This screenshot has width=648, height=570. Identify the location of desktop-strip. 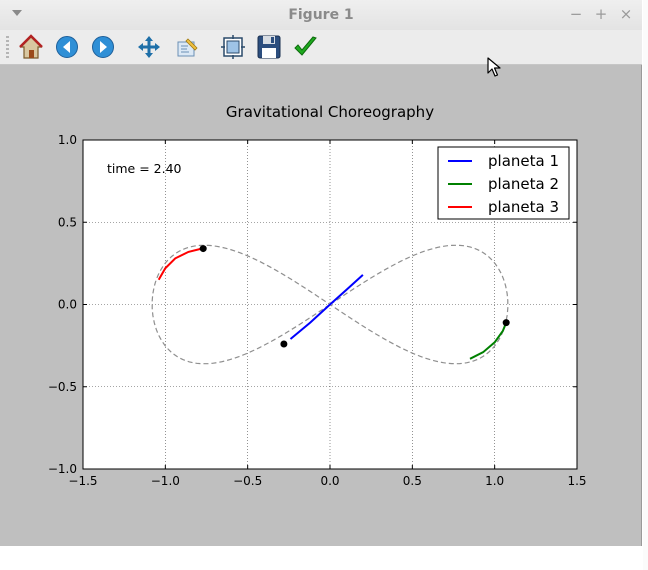
(645, 285).